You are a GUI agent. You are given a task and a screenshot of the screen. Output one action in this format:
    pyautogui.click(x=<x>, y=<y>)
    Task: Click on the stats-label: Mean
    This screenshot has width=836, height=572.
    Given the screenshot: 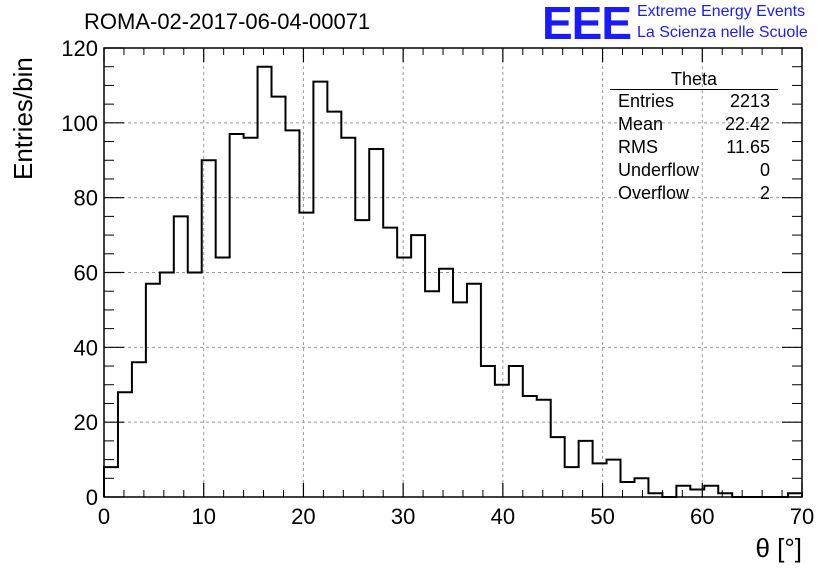 What is the action you would take?
    pyautogui.click(x=641, y=124)
    